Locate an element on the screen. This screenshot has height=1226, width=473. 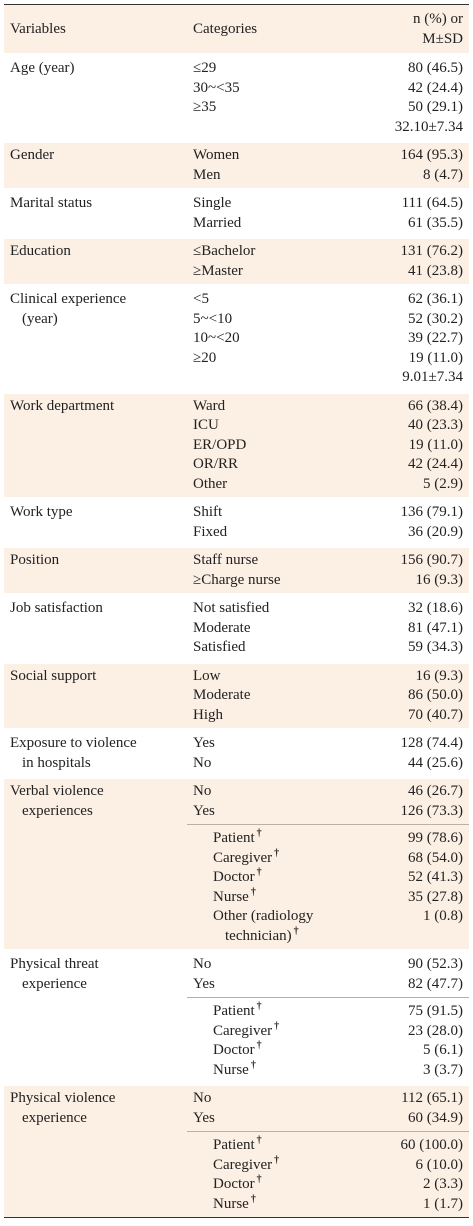
category-text: ≤Bachelor is located at coordinates (224, 251).